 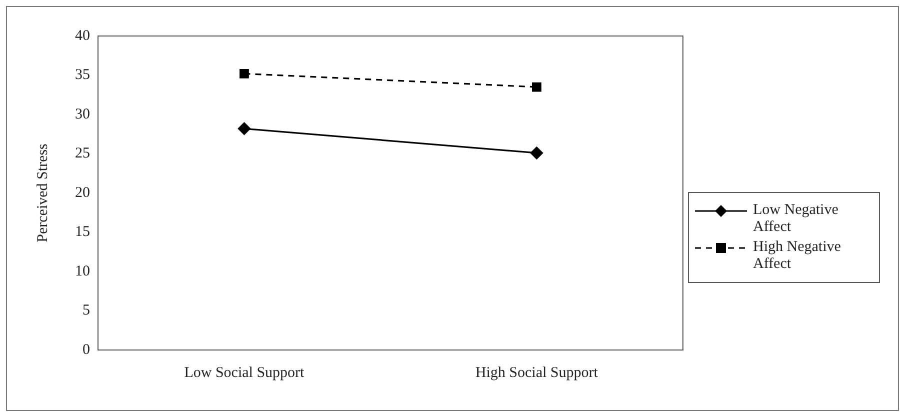 What do you see at coordinates (82, 232) in the screenshot?
I see `y-tick-label: 15` at bounding box center [82, 232].